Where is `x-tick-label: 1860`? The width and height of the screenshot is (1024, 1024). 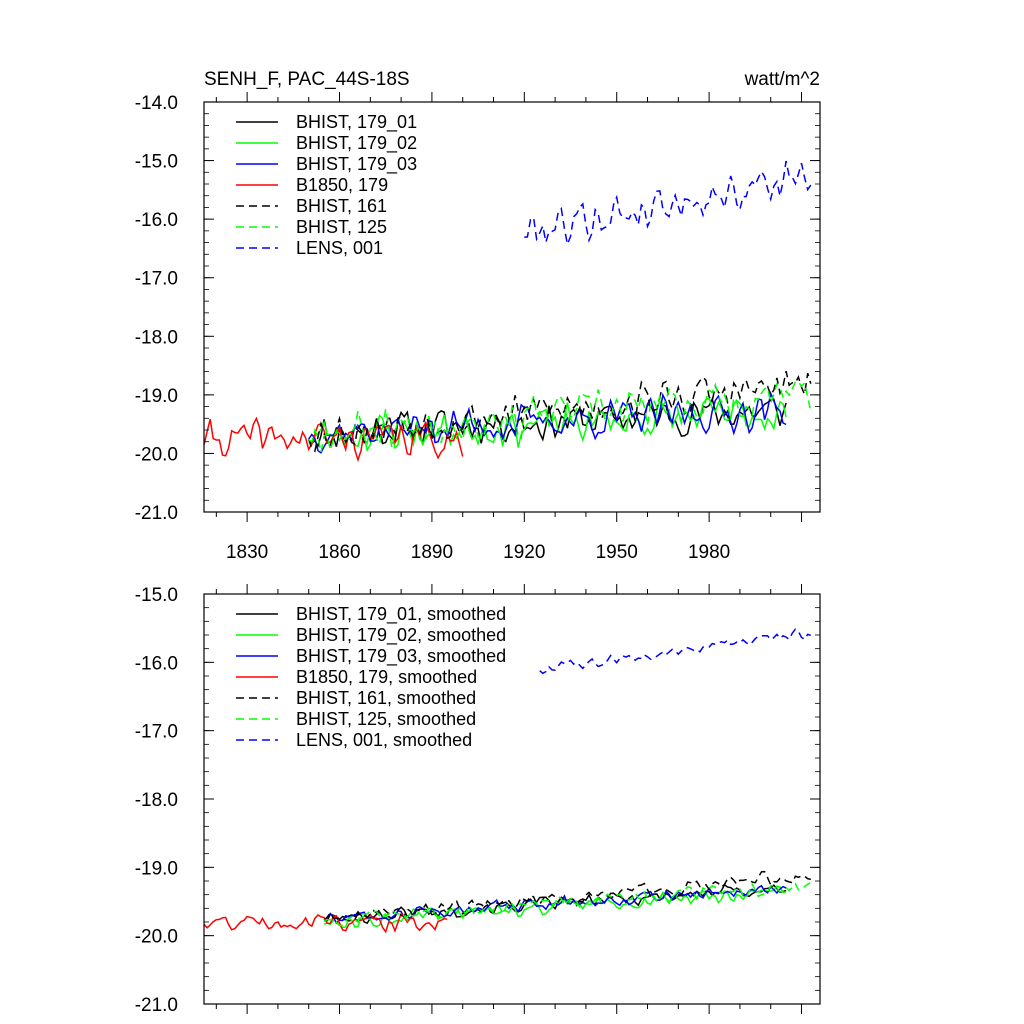
x-tick-label: 1860 is located at coordinates (339, 552).